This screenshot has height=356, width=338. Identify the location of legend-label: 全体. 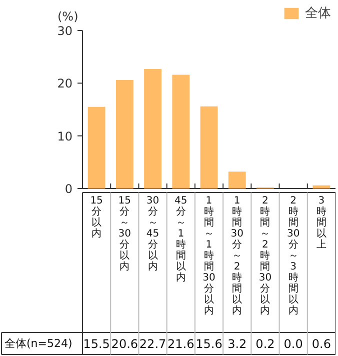
(318, 13).